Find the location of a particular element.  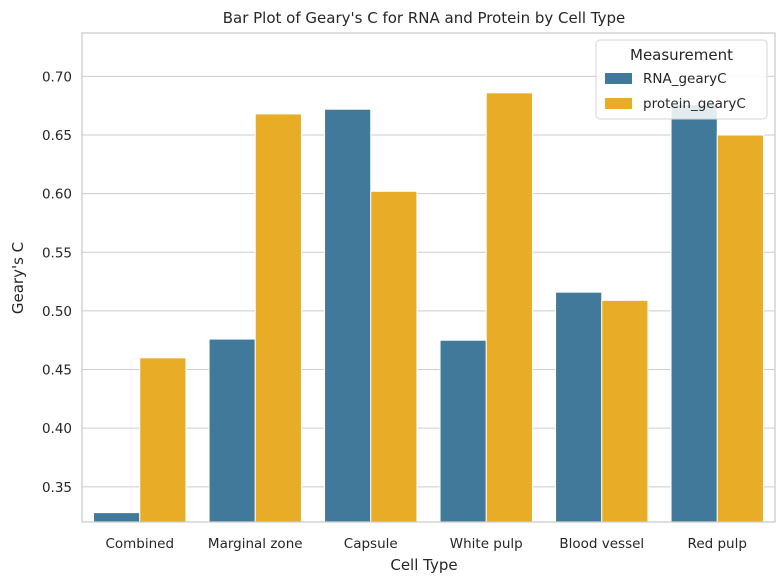

y-tick-label: 0.45 is located at coordinates (57, 371).